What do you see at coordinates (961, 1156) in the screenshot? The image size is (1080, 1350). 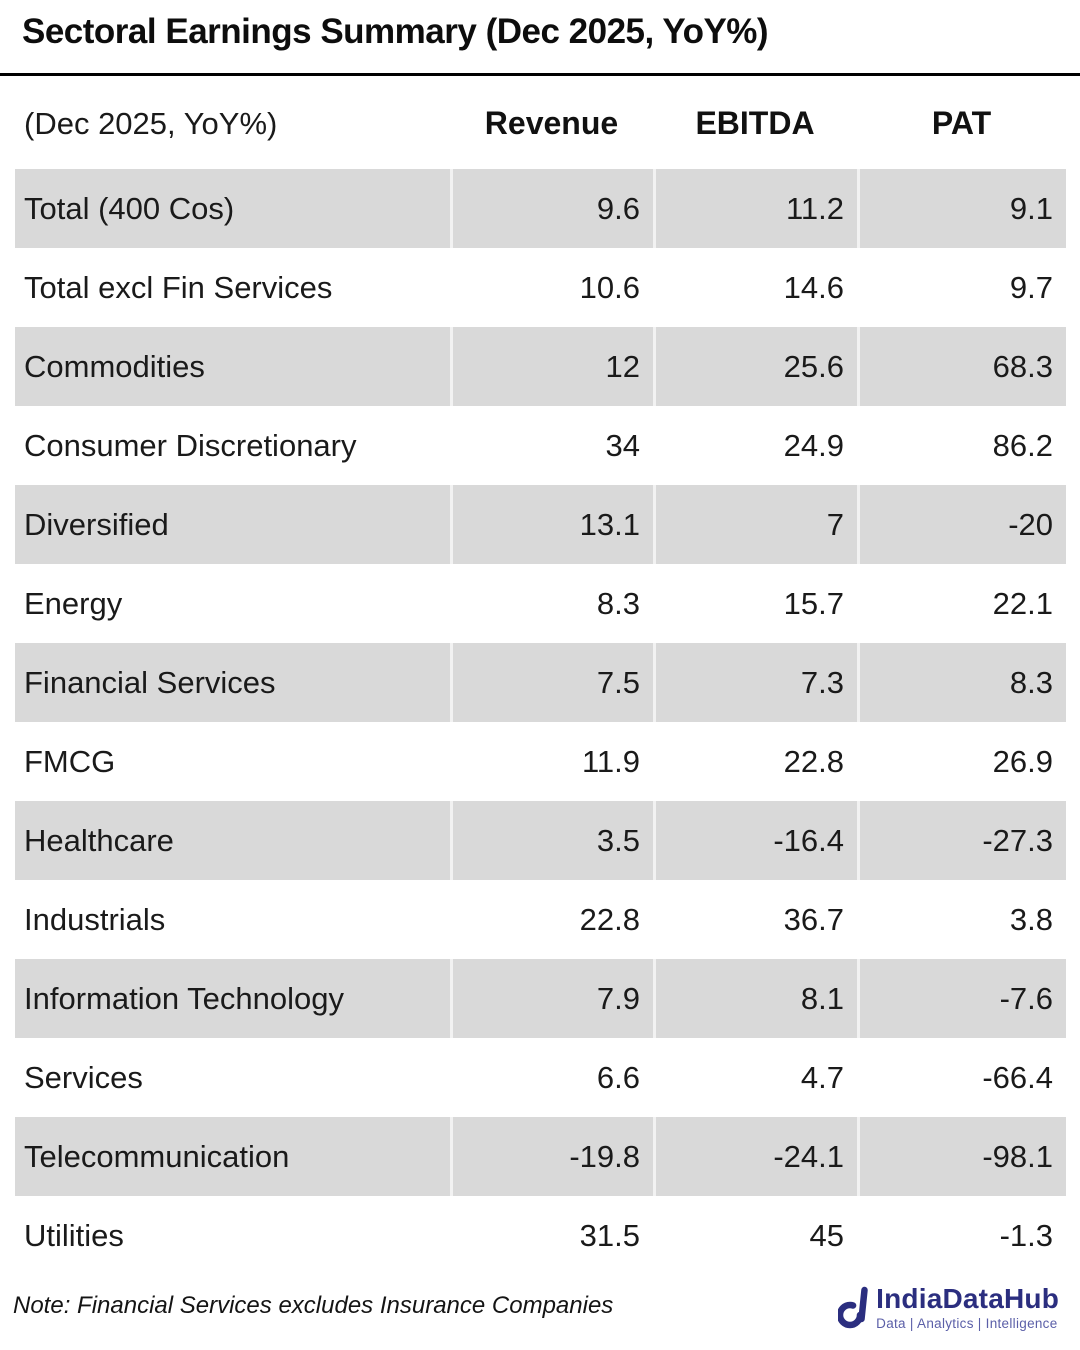 I see `pat-value: -98.1` at bounding box center [961, 1156].